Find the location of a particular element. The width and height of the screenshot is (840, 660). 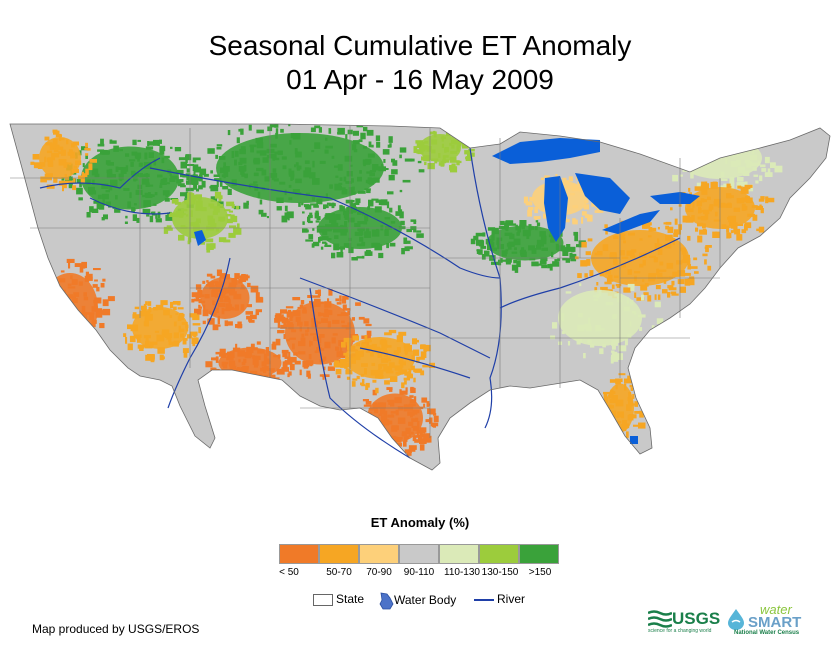

legend-title: ET Anomaly (%) is located at coordinates (420, 522).